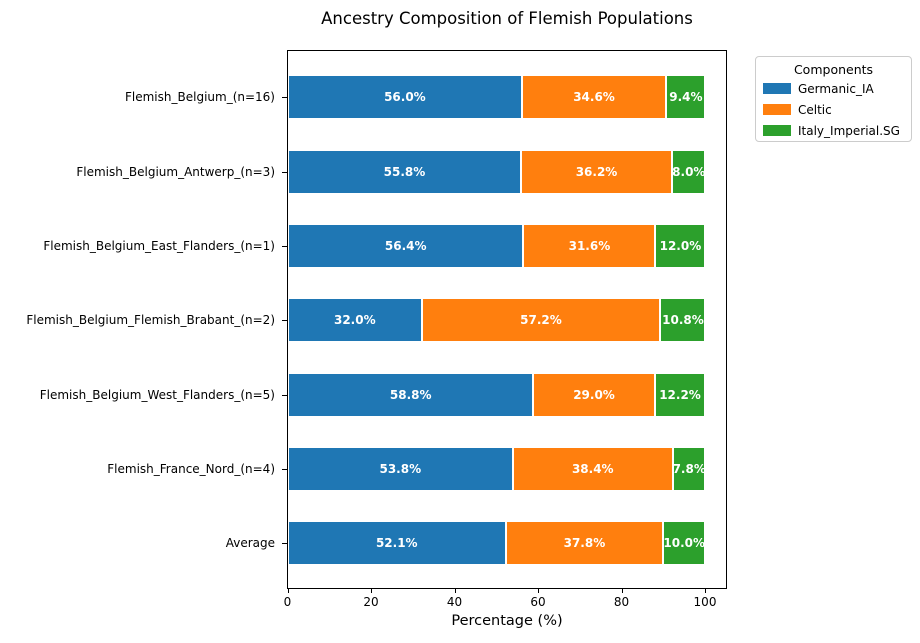 This screenshot has width=920, height=643. I want to click on bar-value-label: 12.0%, so click(680, 246).